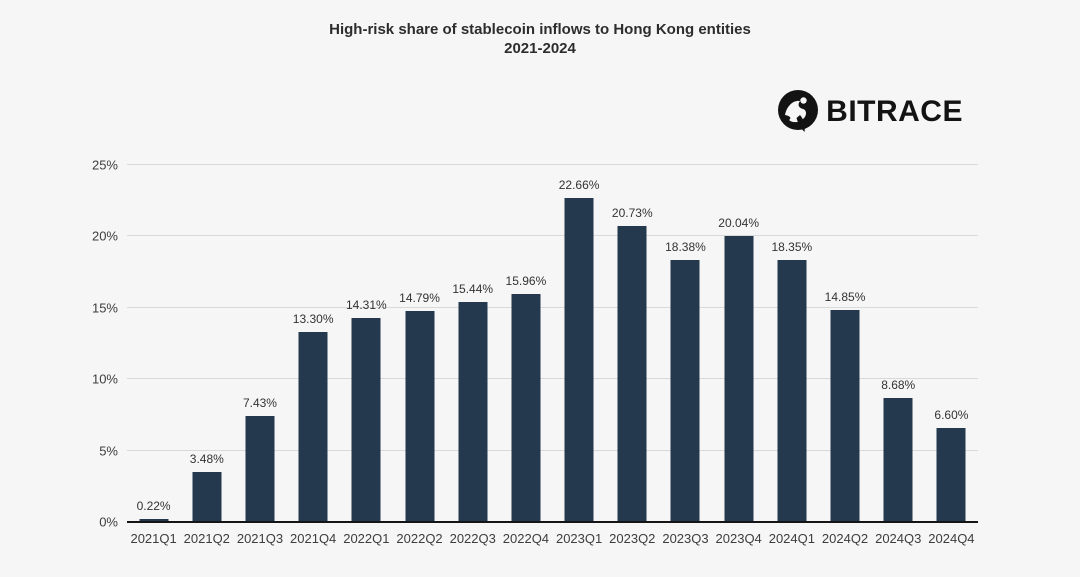  I want to click on bar-slot: 7.43% 2021Q3, so click(259, 355).